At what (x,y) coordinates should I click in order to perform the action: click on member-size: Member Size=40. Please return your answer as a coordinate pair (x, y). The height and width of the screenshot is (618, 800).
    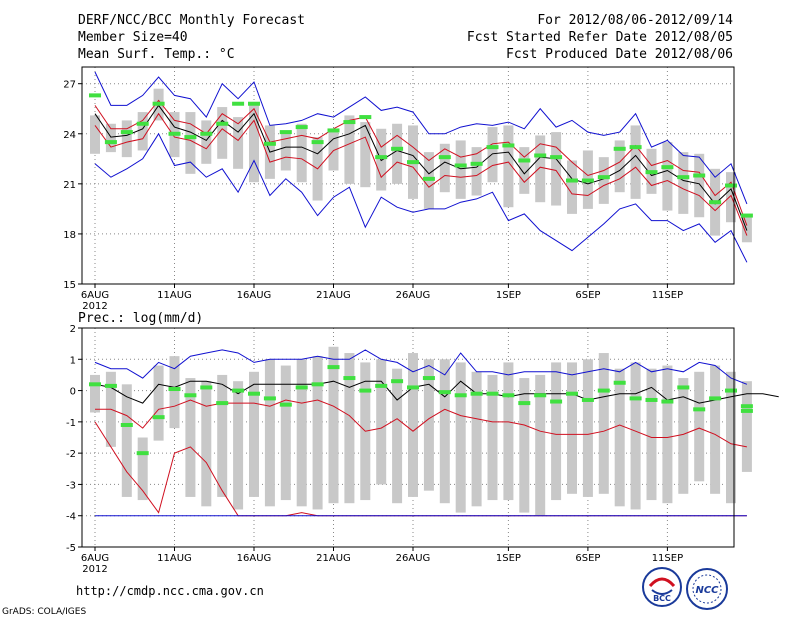
    Looking at the image, I should click on (133, 37).